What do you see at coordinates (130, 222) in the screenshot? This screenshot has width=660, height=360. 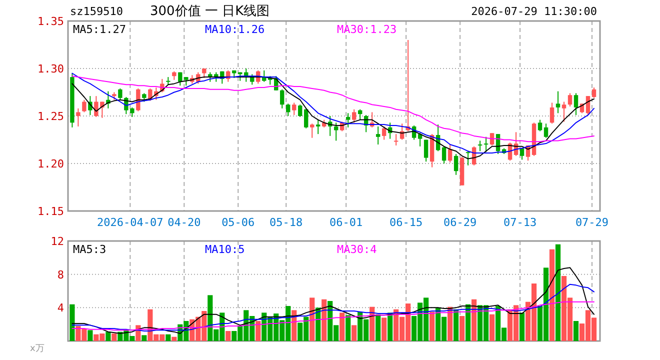 I see `x-tick-label: 2026-04-07` at bounding box center [130, 222].